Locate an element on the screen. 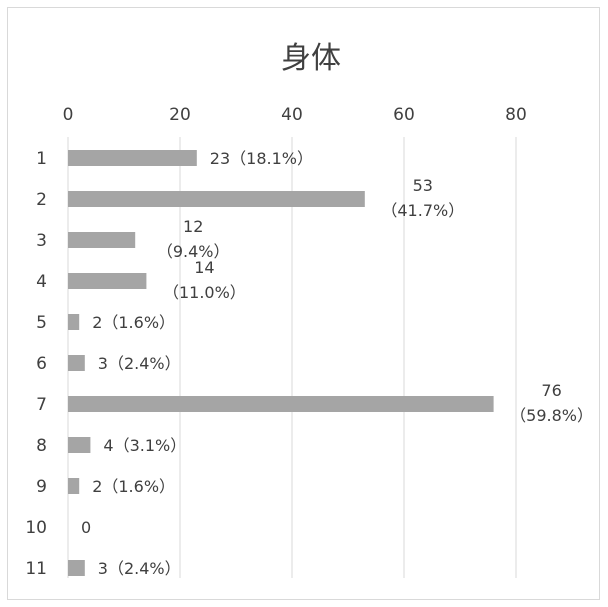 The height and width of the screenshot is (607, 608). data-label-percent: （9.4%） is located at coordinates (193, 251).